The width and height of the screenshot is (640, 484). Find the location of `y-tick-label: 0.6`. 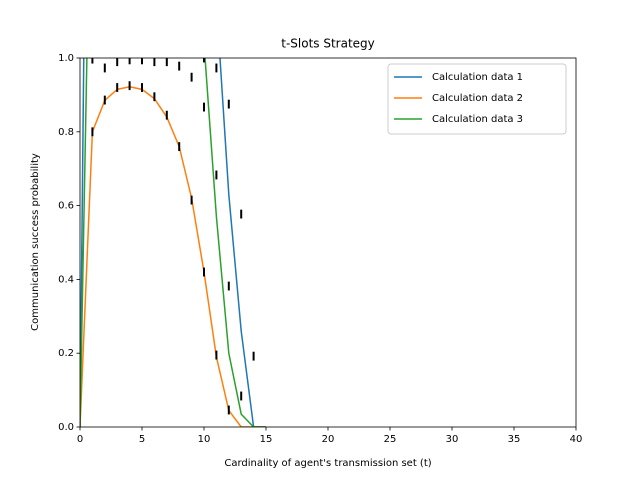

y-tick-label: 0.6 is located at coordinates (66, 206).